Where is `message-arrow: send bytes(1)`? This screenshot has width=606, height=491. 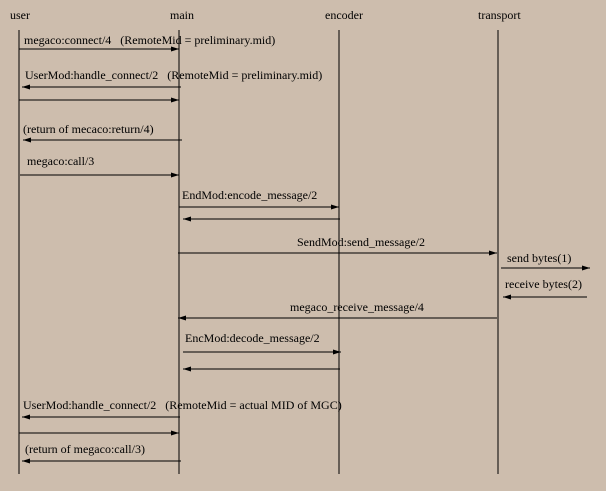
message-arrow: send bytes(1) is located at coordinates (545, 261).